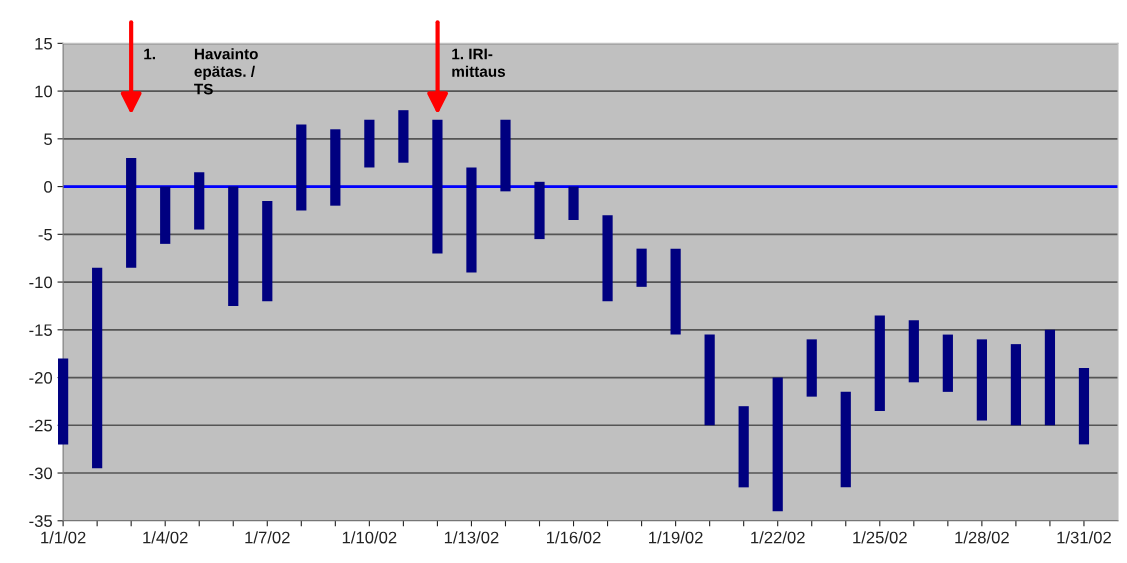  What do you see at coordinates (44, 91) in the screenshot?
I see `y-tick-label: 10` at bounding box center [44, 91].